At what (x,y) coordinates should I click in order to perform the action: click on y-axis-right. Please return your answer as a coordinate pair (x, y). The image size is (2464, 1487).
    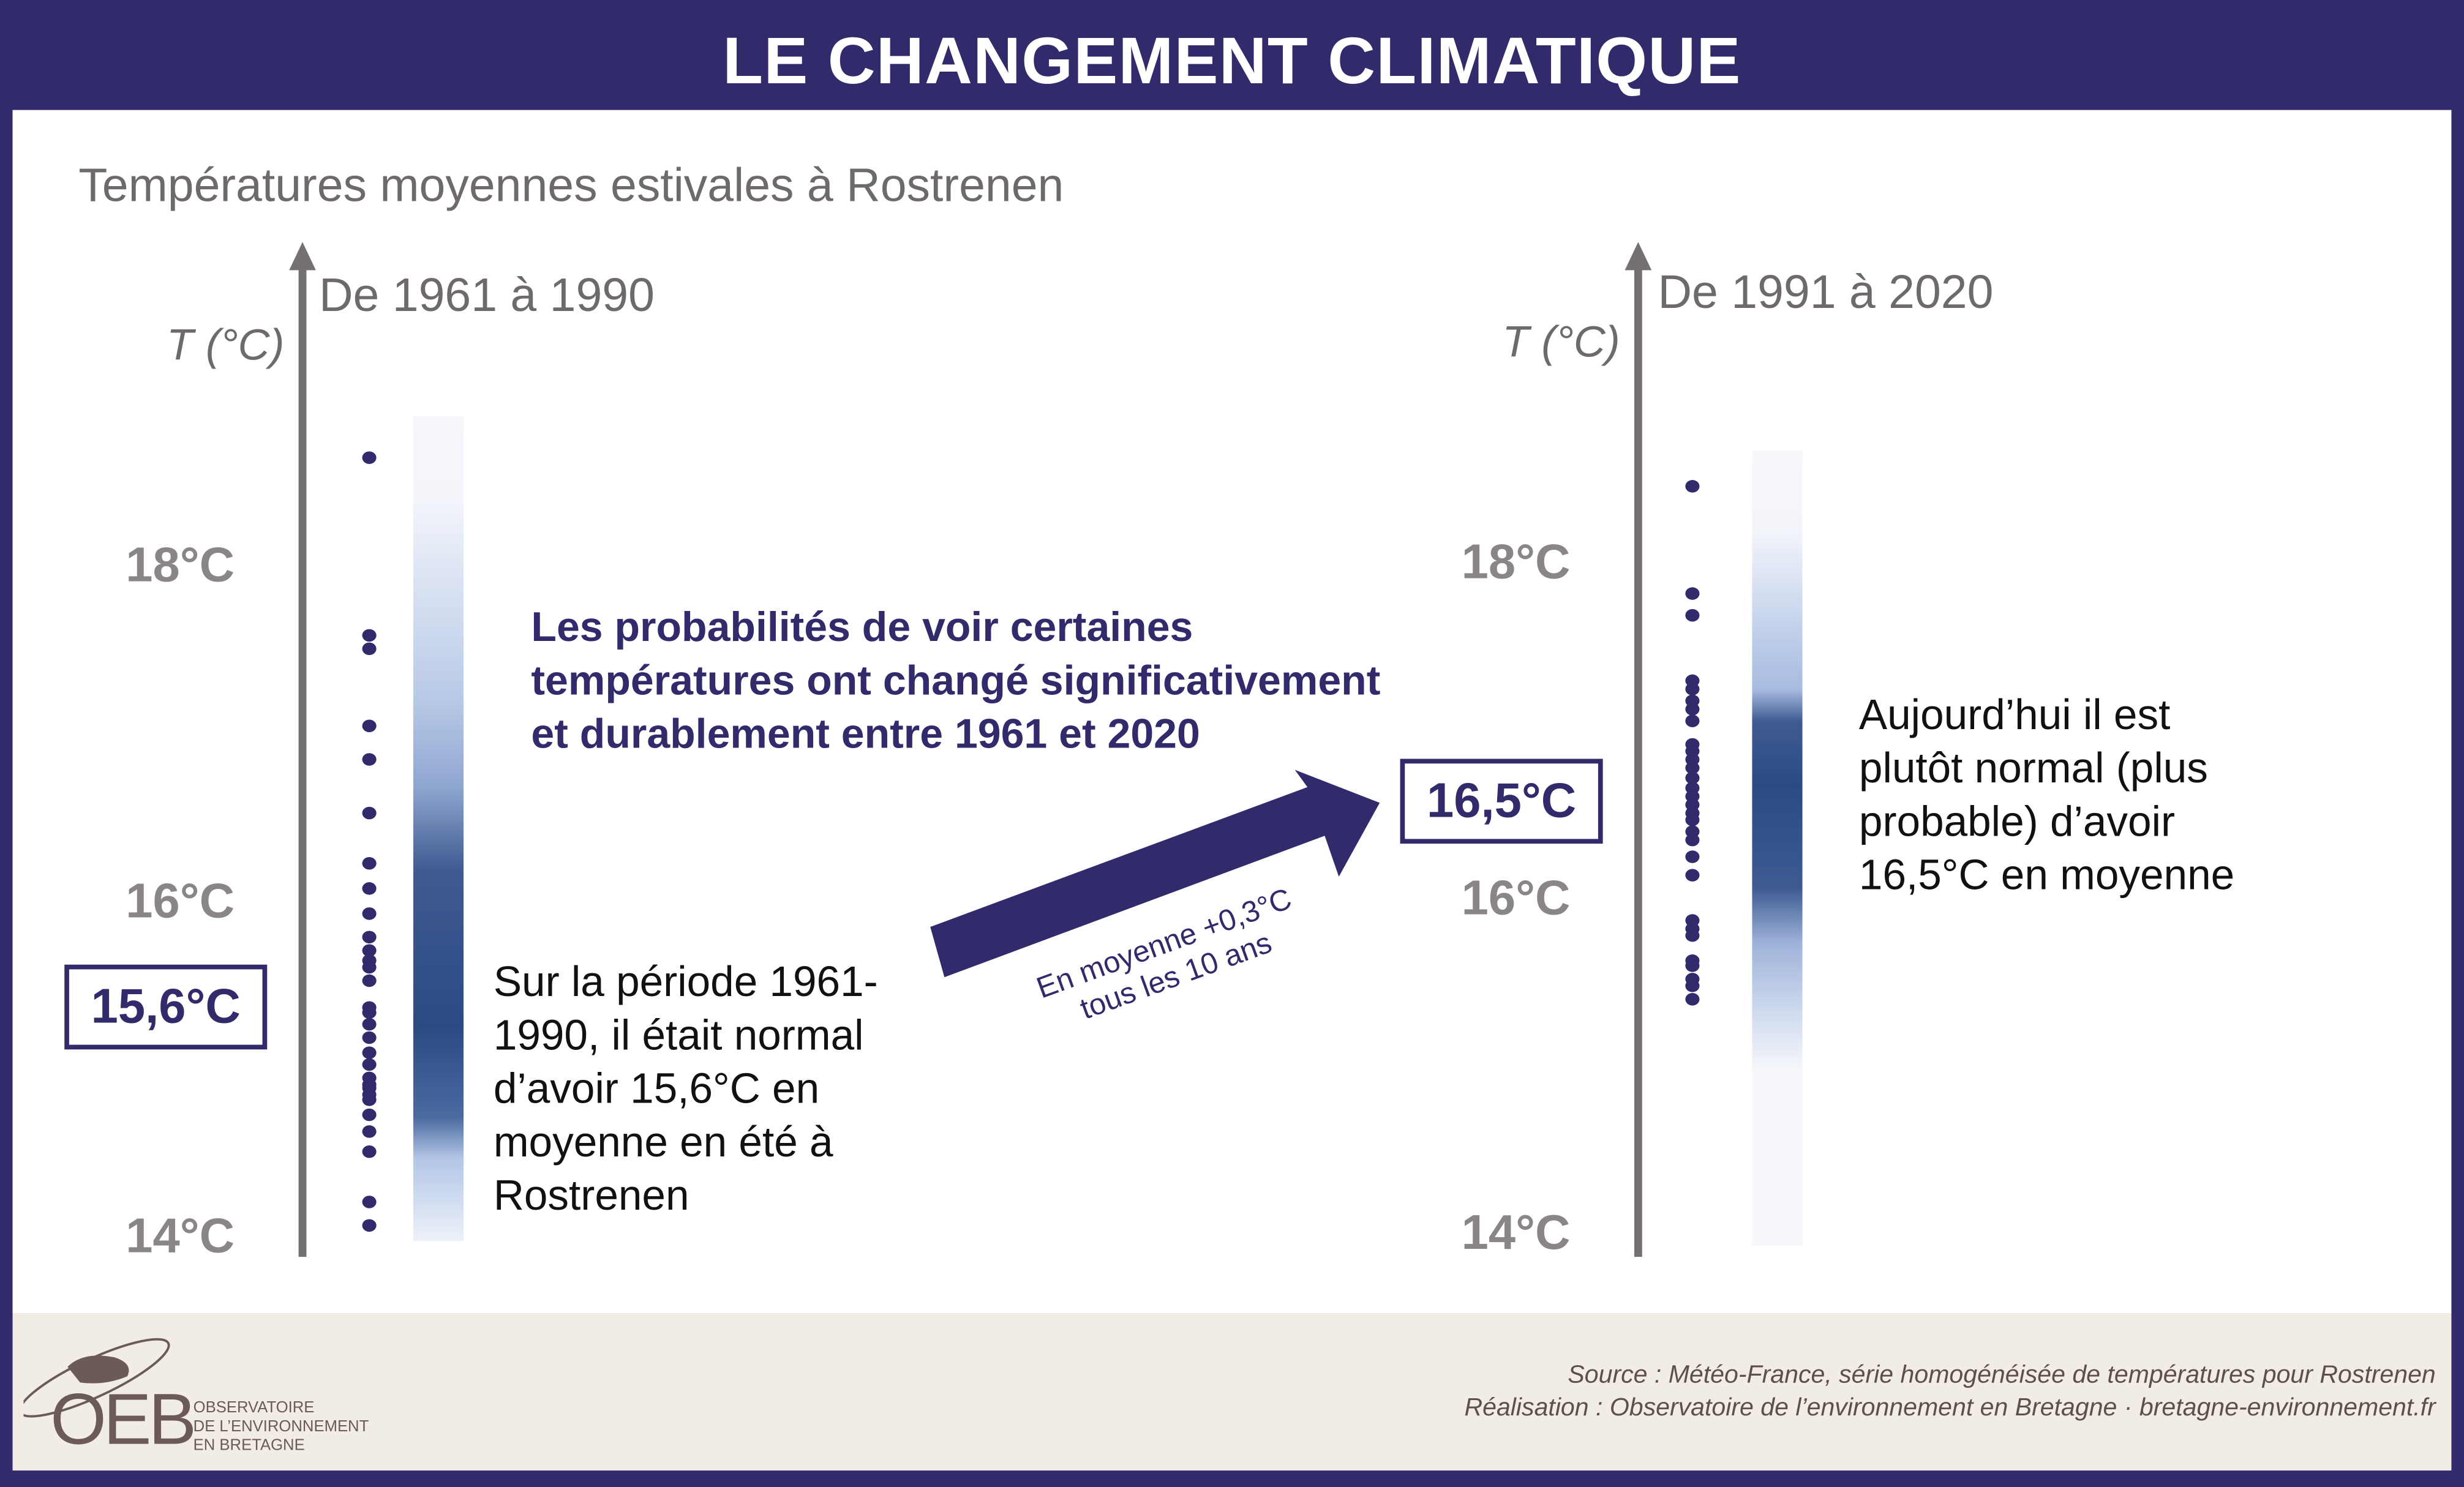
    Looking at the image, I should click on (1639, 749).